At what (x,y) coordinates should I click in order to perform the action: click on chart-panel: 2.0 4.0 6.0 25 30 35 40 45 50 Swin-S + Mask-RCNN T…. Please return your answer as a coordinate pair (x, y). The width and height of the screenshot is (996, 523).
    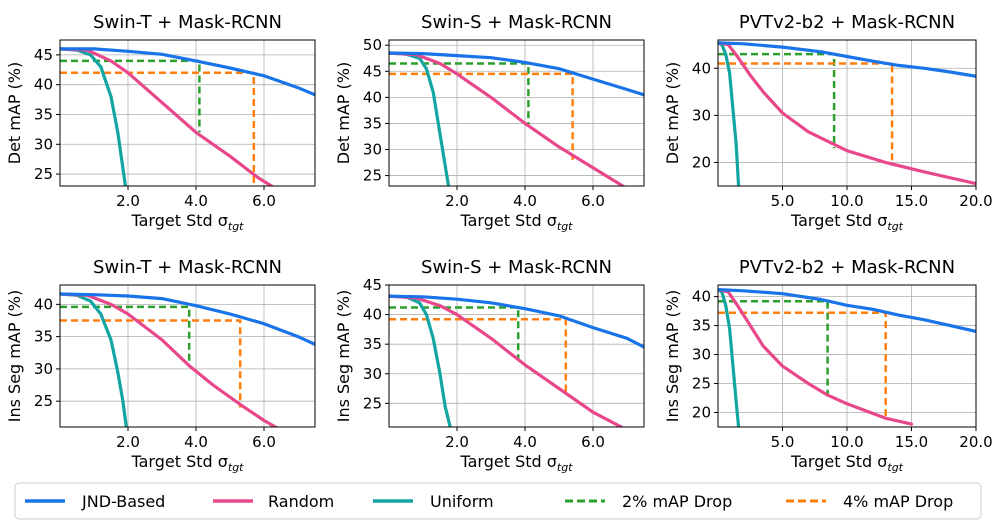
    Looking at the image, I should click on (489, 122).